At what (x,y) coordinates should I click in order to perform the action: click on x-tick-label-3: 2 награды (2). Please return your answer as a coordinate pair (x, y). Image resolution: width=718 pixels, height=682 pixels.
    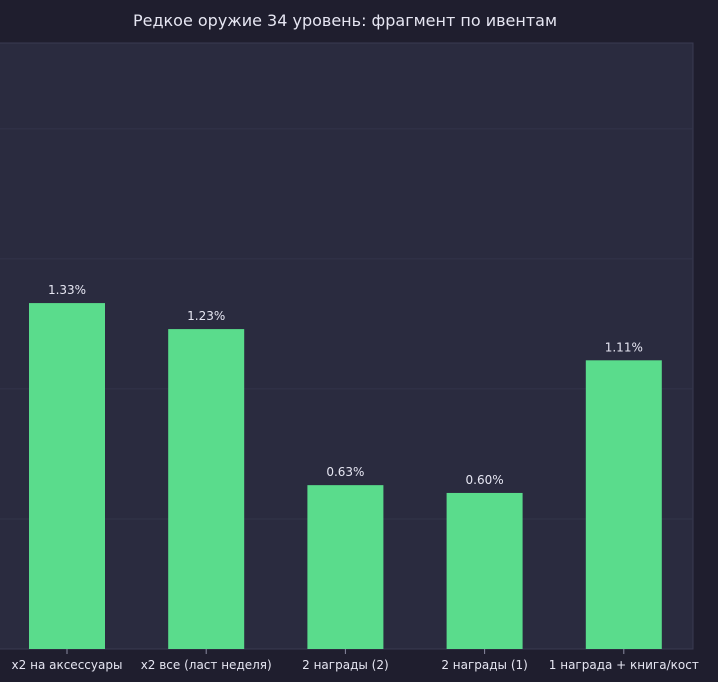
    Looking at the image, I should click on (345, 665).